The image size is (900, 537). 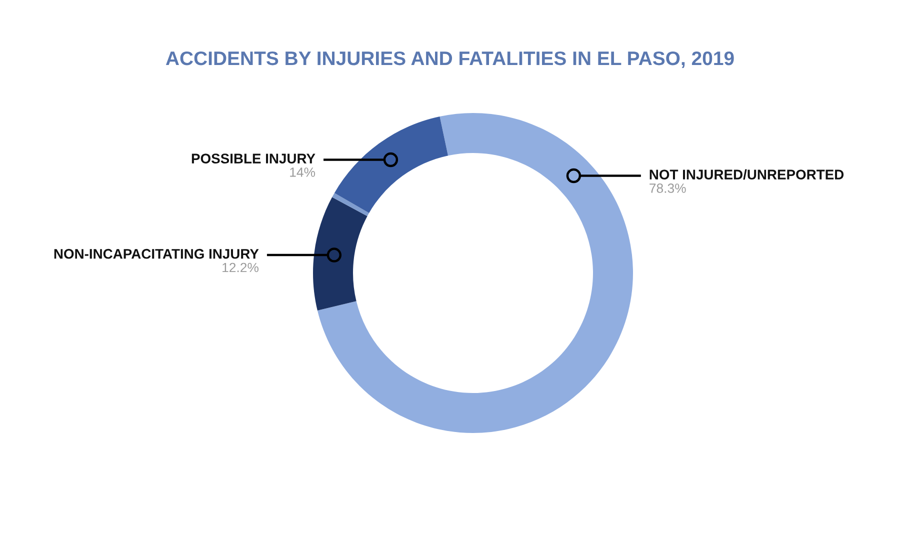 I want to click on slice-label: NON-INCAPACITATING INJURY, so click(x=156, y=253).